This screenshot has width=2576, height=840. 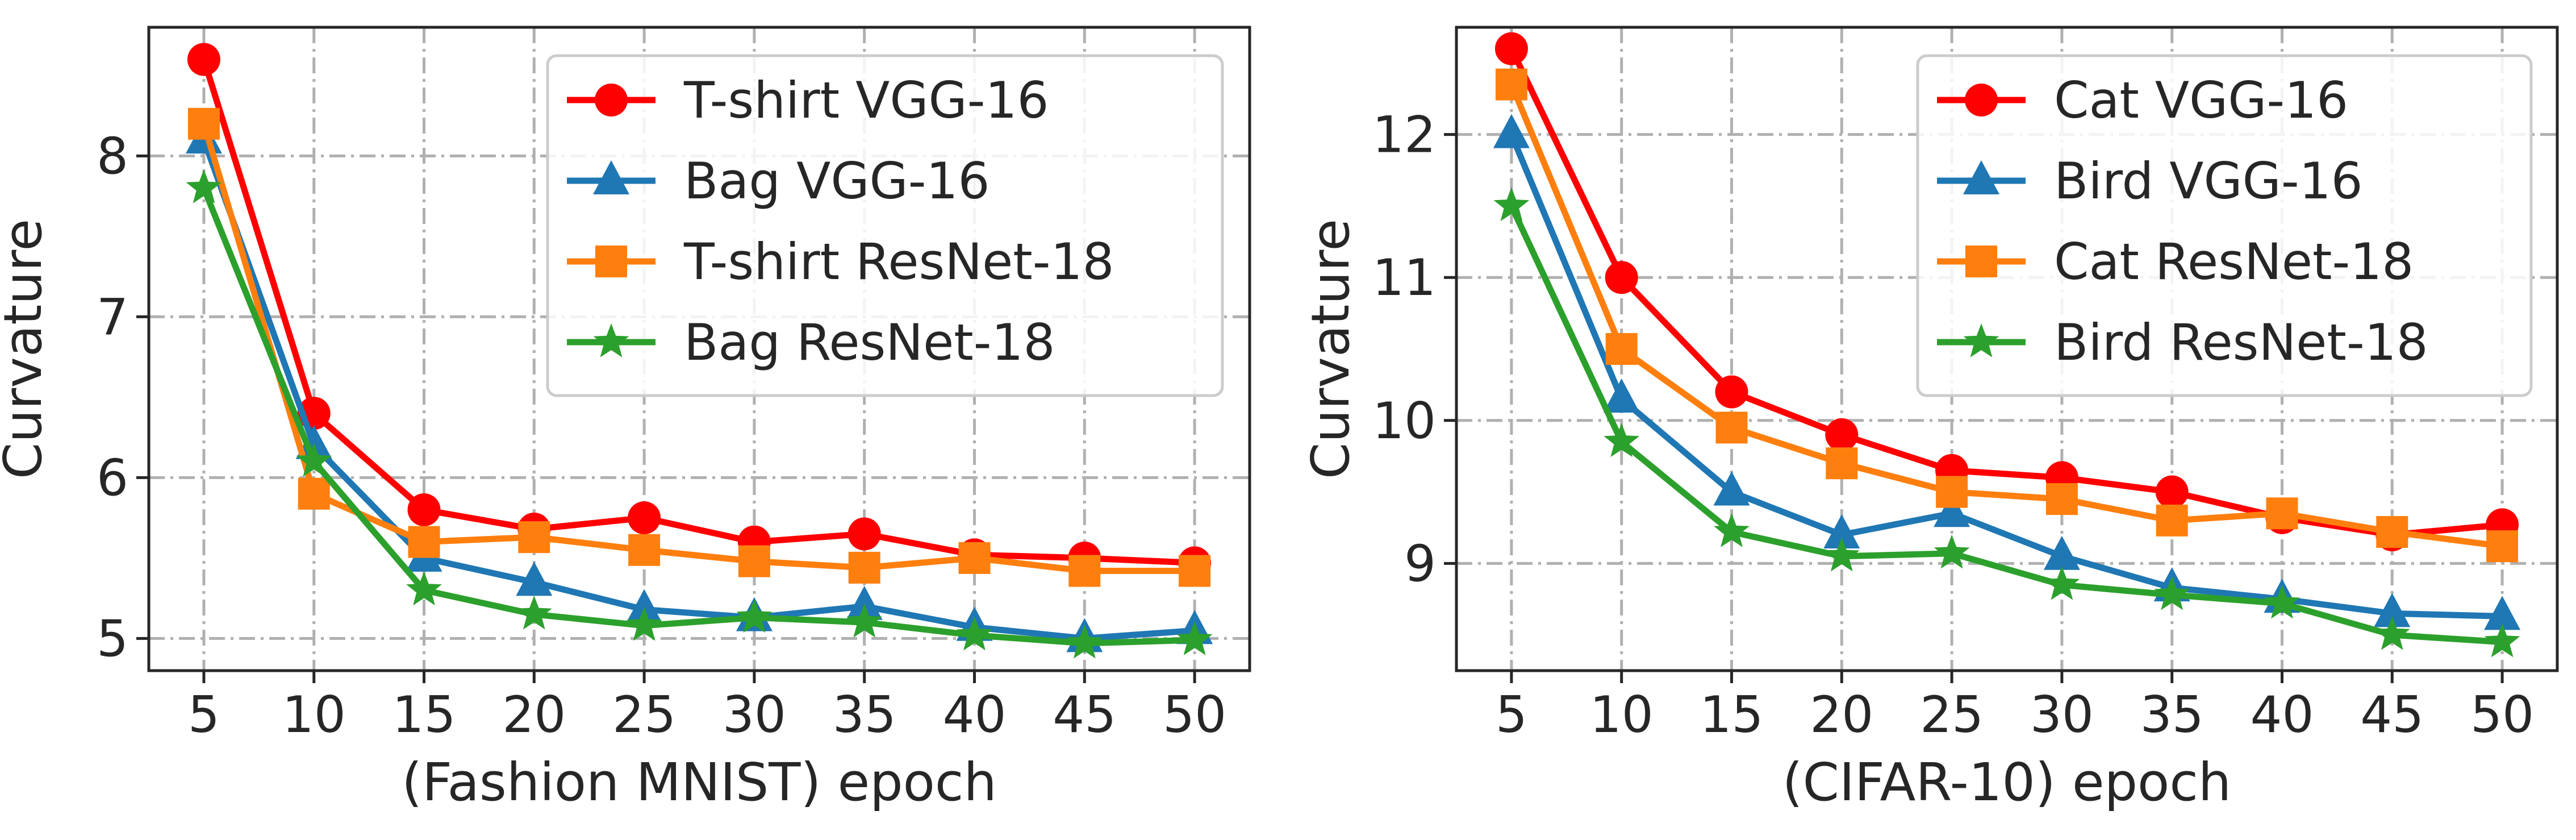 I want to click on chart2-y-tick-label: 11, so click(x=1404, y=277).